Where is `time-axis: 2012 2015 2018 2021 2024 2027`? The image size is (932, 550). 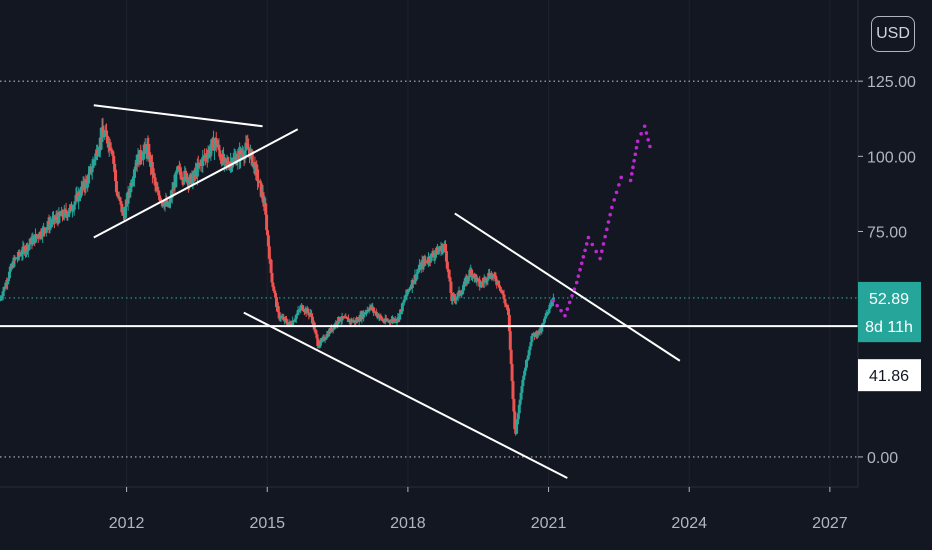
time-axis: 2012 2015 2018 2021 2024 2027 is located at coordinates (478, 509).